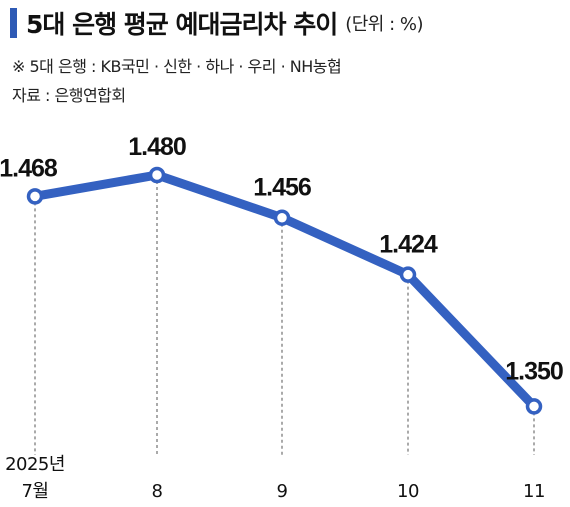 This screenshot has height=507, width=570. Describe the element at coordinates (69, 95) in the screenshot. I see `source-note: 자료 : 은행연합회` at that location.